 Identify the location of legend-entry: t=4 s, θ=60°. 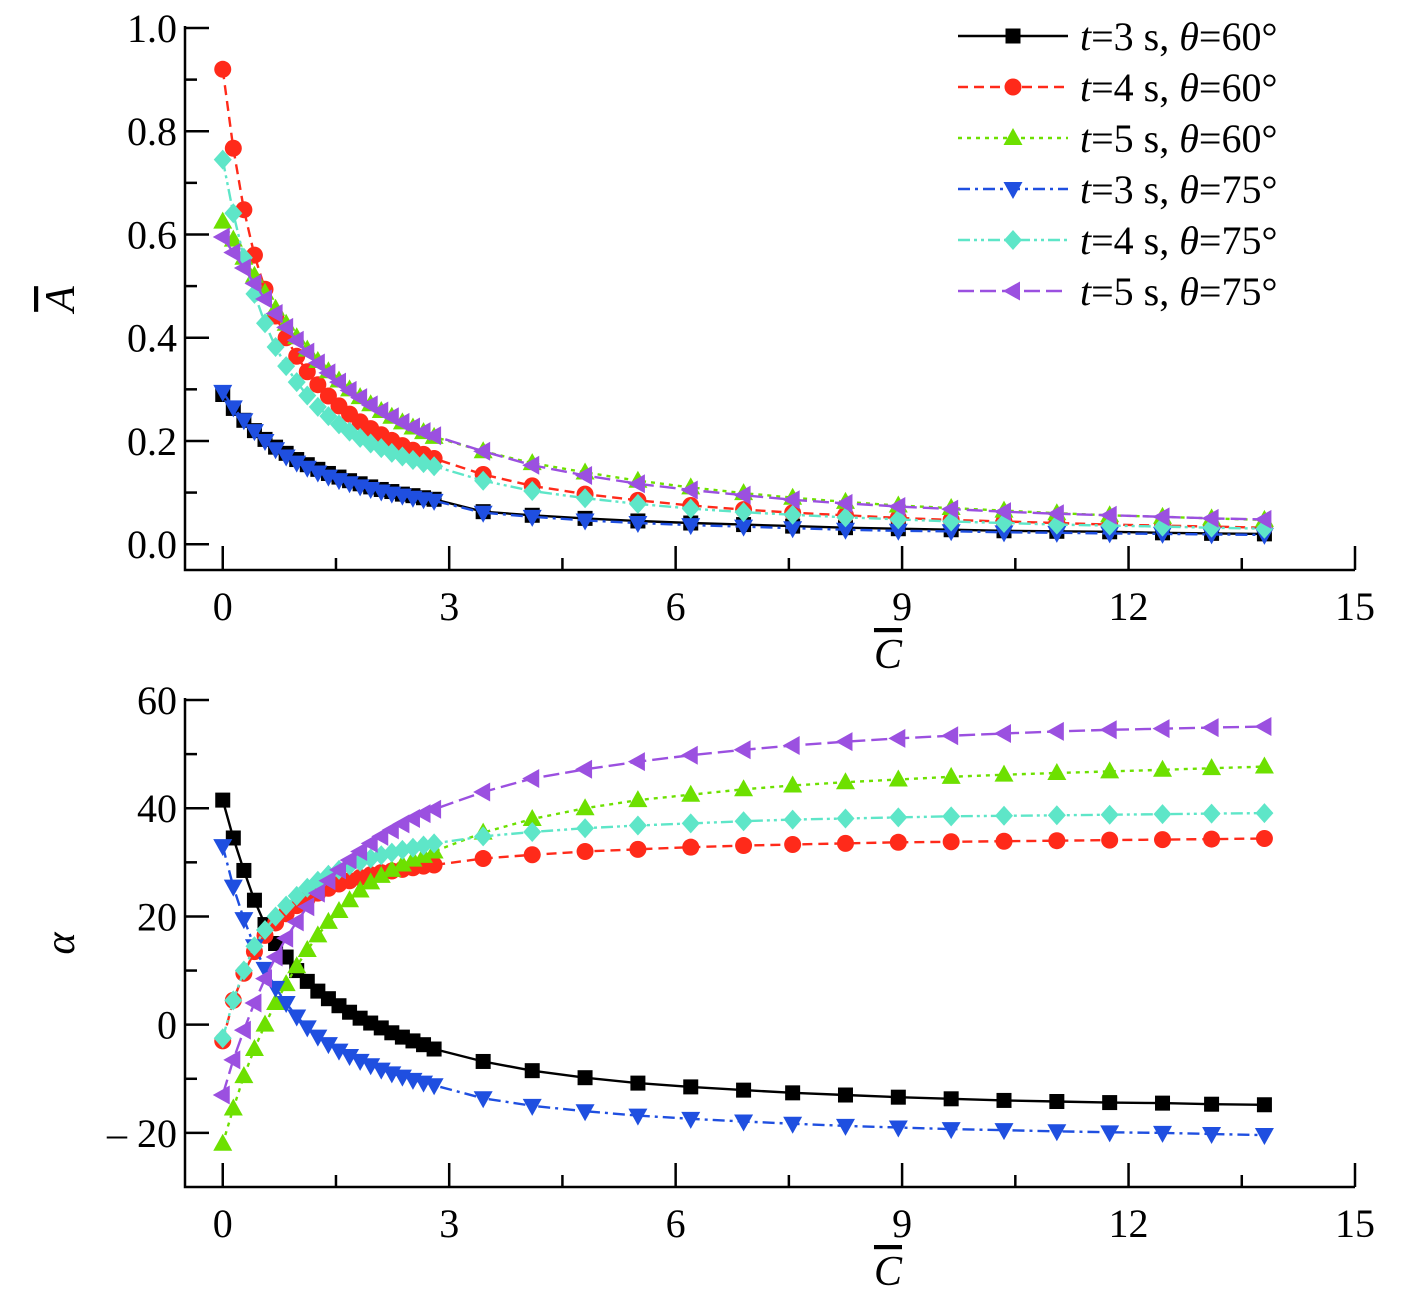
(1117, 87).